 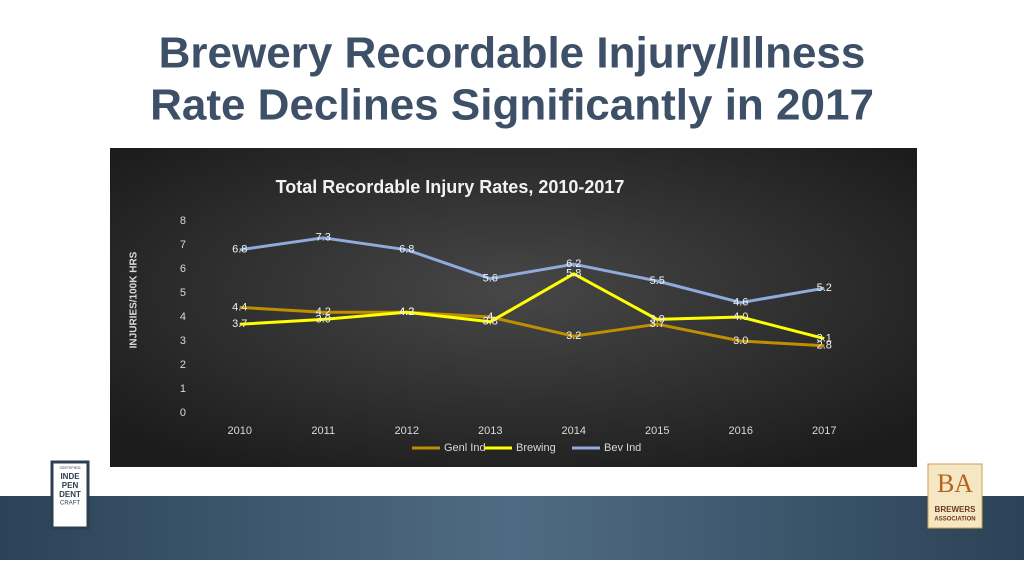 What do you see at coordinates (490, 317) in the screenshot?
I see `data-label: 4` at bounding box center [490, 317].